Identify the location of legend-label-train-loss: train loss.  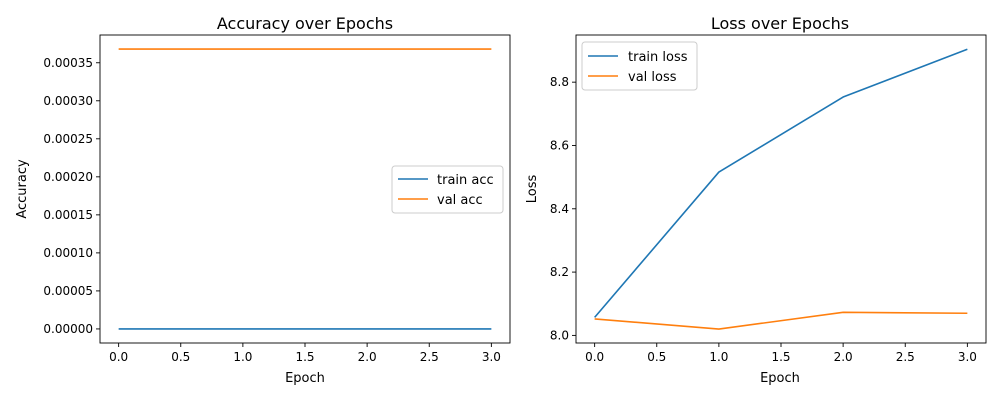
(658, 57).